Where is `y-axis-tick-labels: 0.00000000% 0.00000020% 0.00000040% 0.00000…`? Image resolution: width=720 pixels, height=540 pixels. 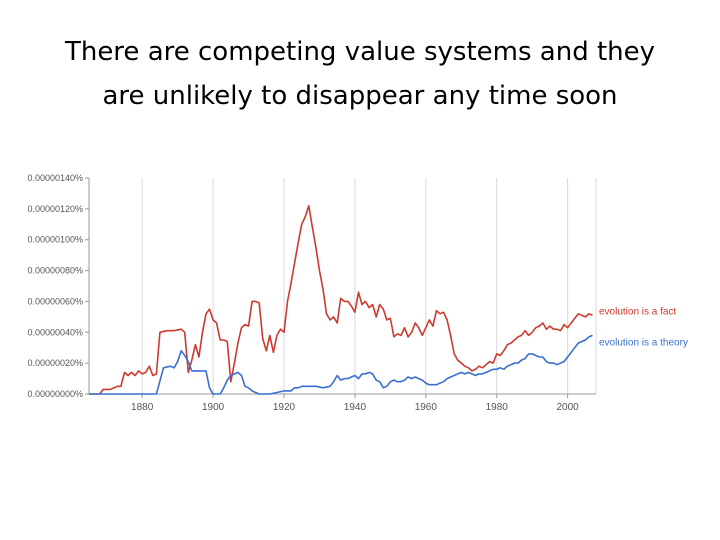
y-axis-tick-labels: 0.00000000% 0.00000020% 0.00000040% 0.00000… is located at coordinates (55, 286).